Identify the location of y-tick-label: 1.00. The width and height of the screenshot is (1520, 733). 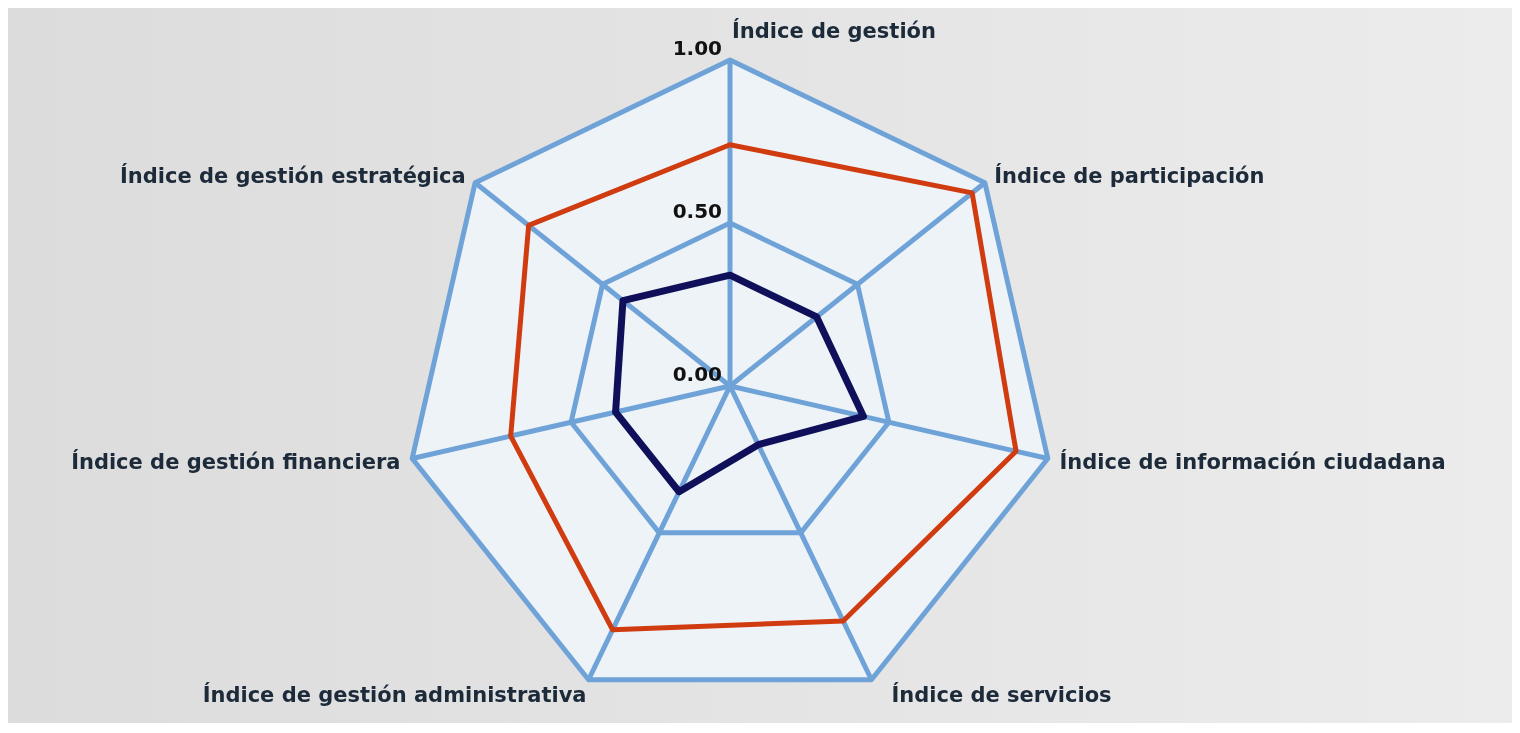
(697, 48).